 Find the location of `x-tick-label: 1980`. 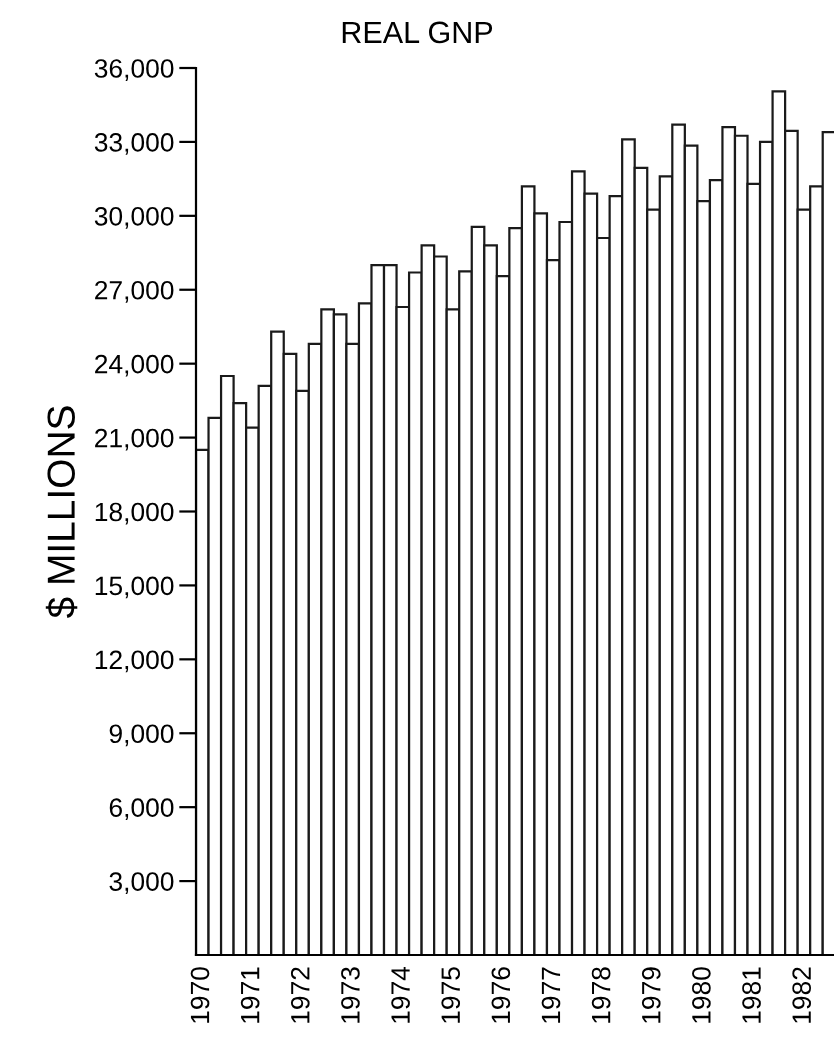

x-tick-label: 1980 is located at coordinates (701, 995).